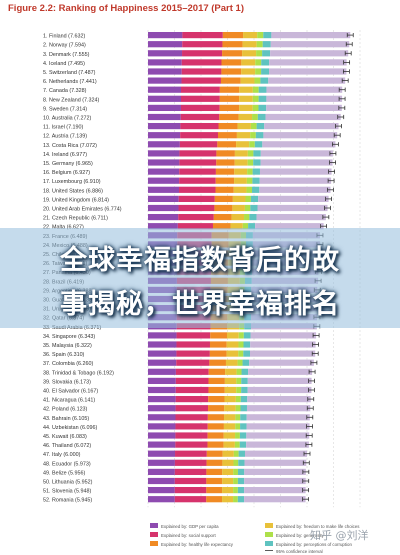  I want to click on row-label: 9. Sweden (7.314), so click(65, 109).